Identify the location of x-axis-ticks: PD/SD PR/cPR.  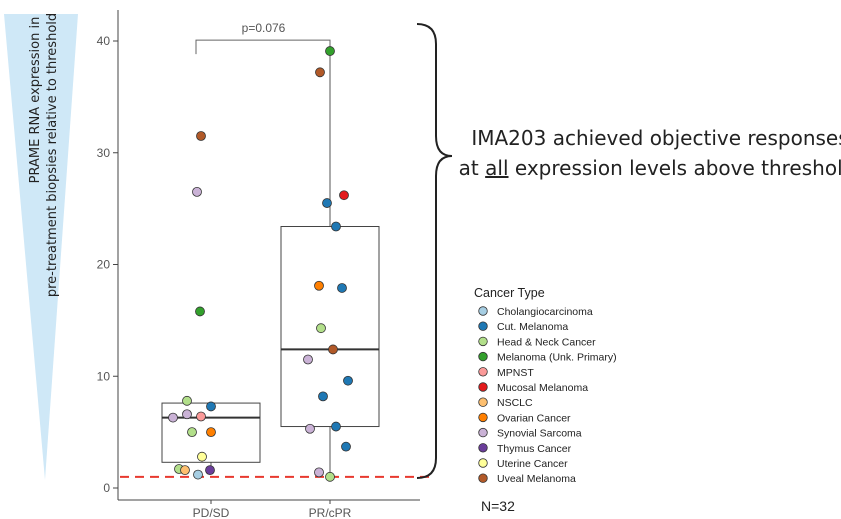
(272, 509).